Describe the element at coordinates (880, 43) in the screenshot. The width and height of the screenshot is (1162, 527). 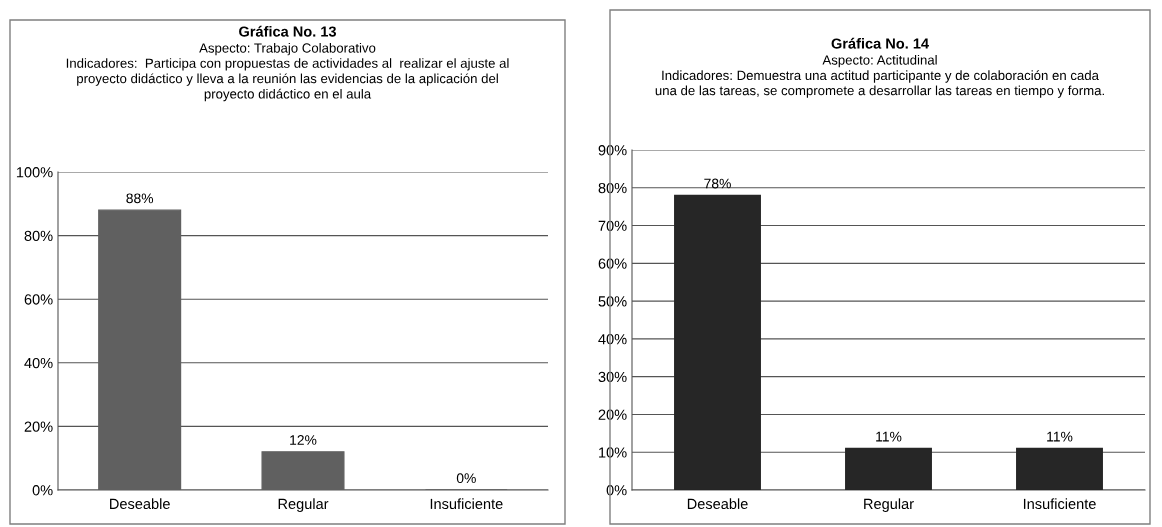
I see `chart-title: Gráfica No. 14` at that location.